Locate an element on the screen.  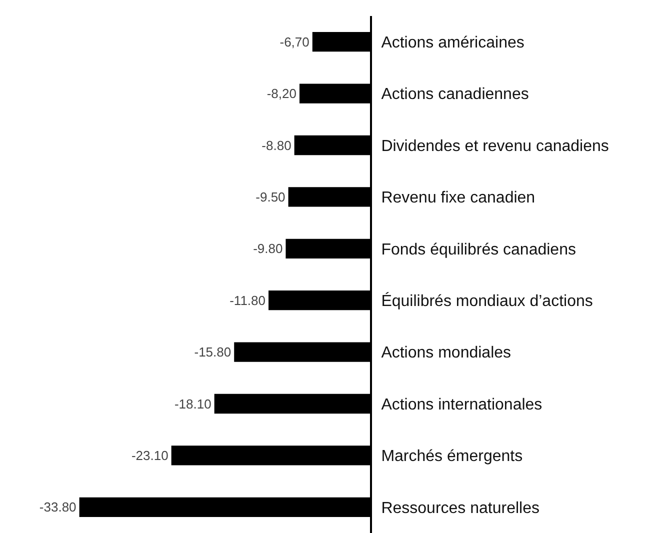
y-tick-label: Actions américaines is located at coordinates (452, 43).